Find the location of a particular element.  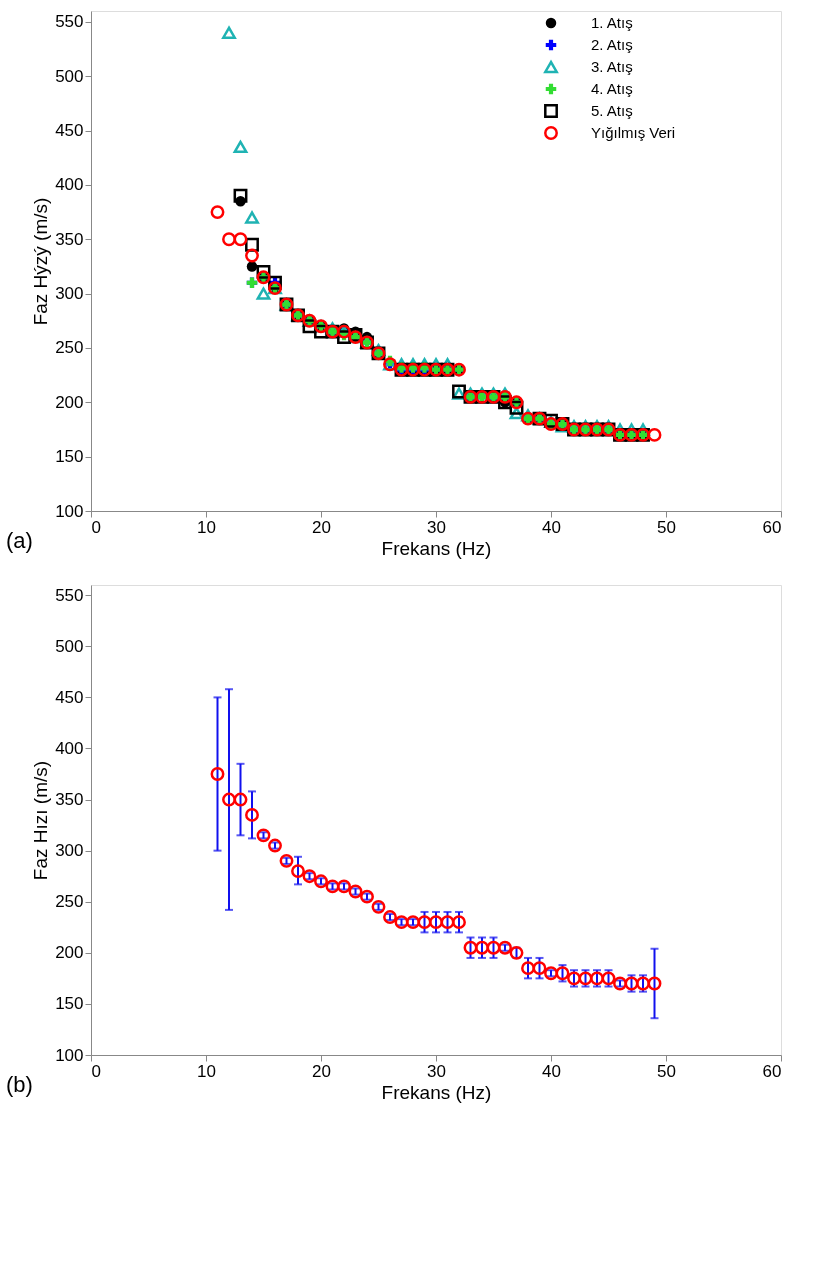

y-axis-title: Faz Hýzý (m/s) is located at coordinates (41, 261).